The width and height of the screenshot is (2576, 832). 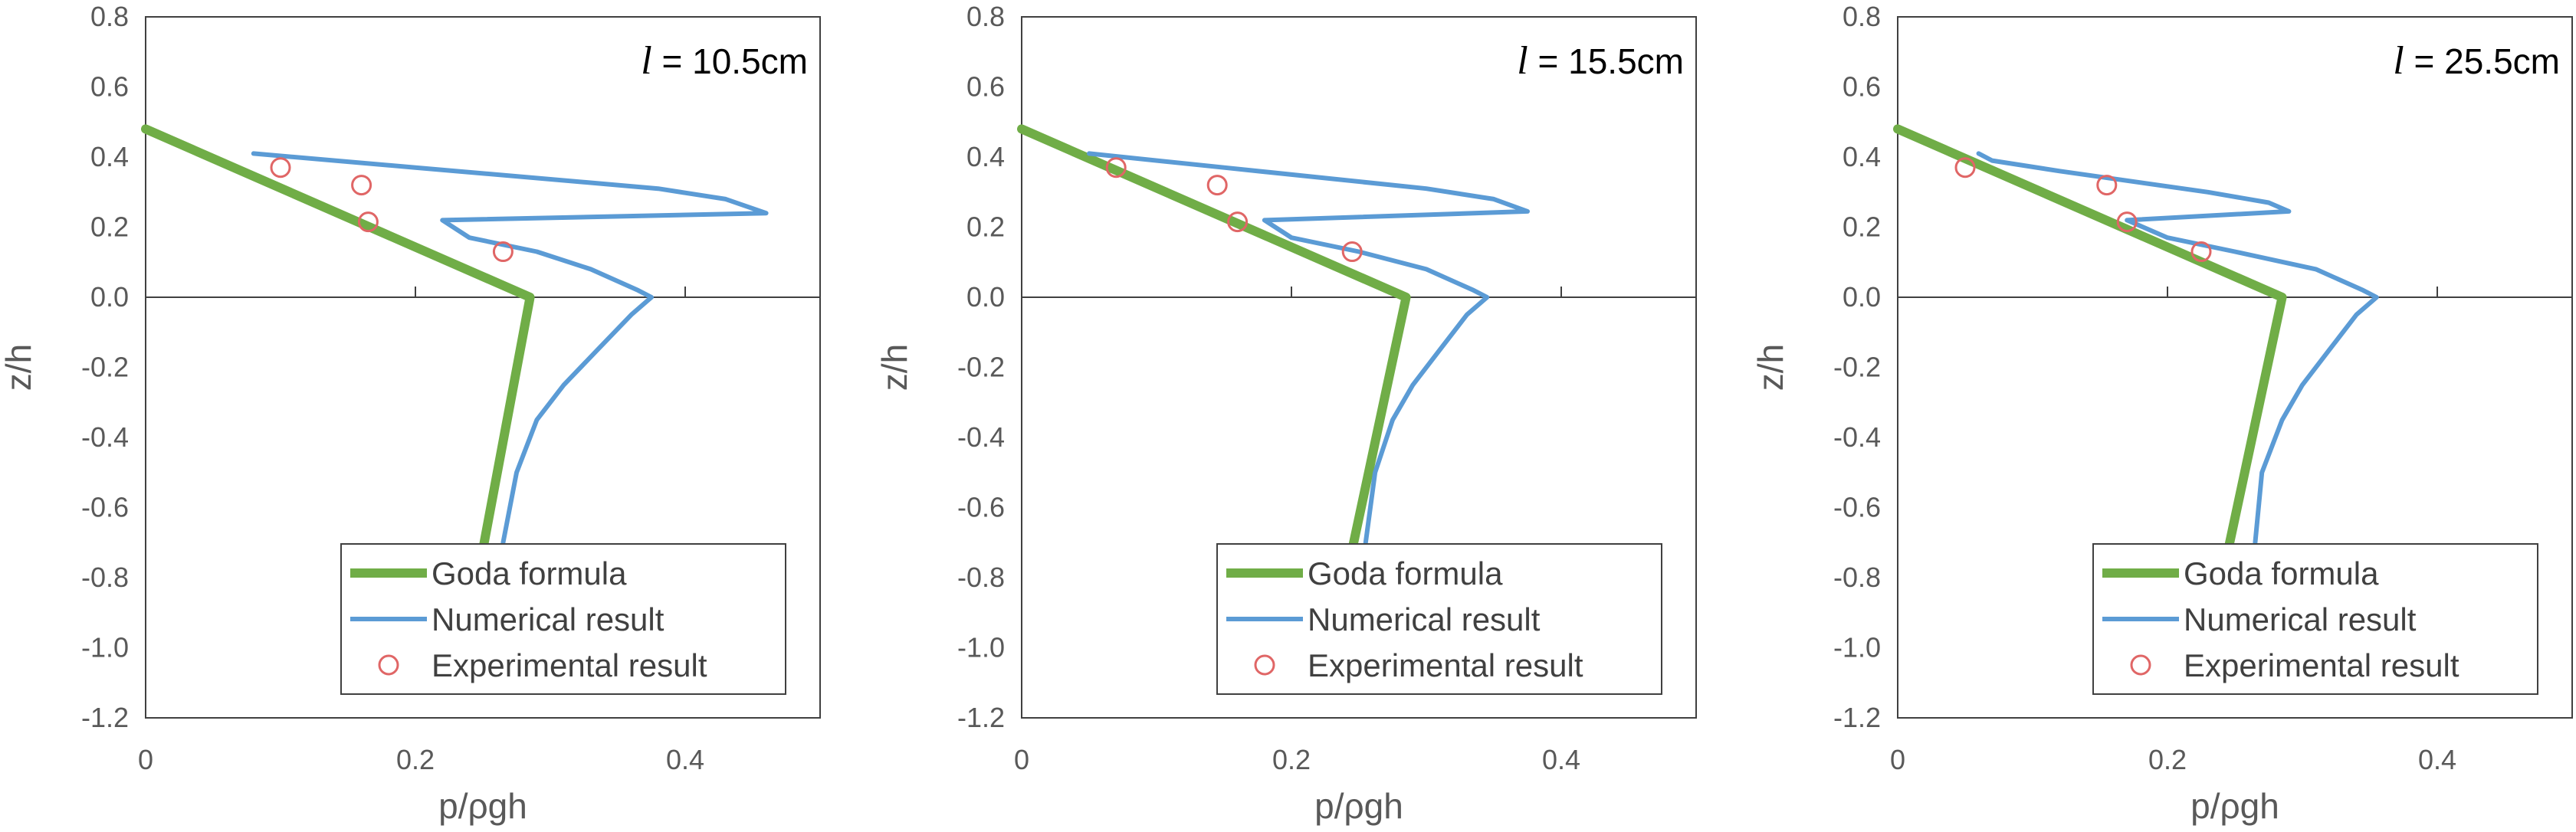 What do you see at coordinates (1897, 759) in the screenshot?
I see `chart-2-xtick-label: 0` at bounding box center [1897, 759].